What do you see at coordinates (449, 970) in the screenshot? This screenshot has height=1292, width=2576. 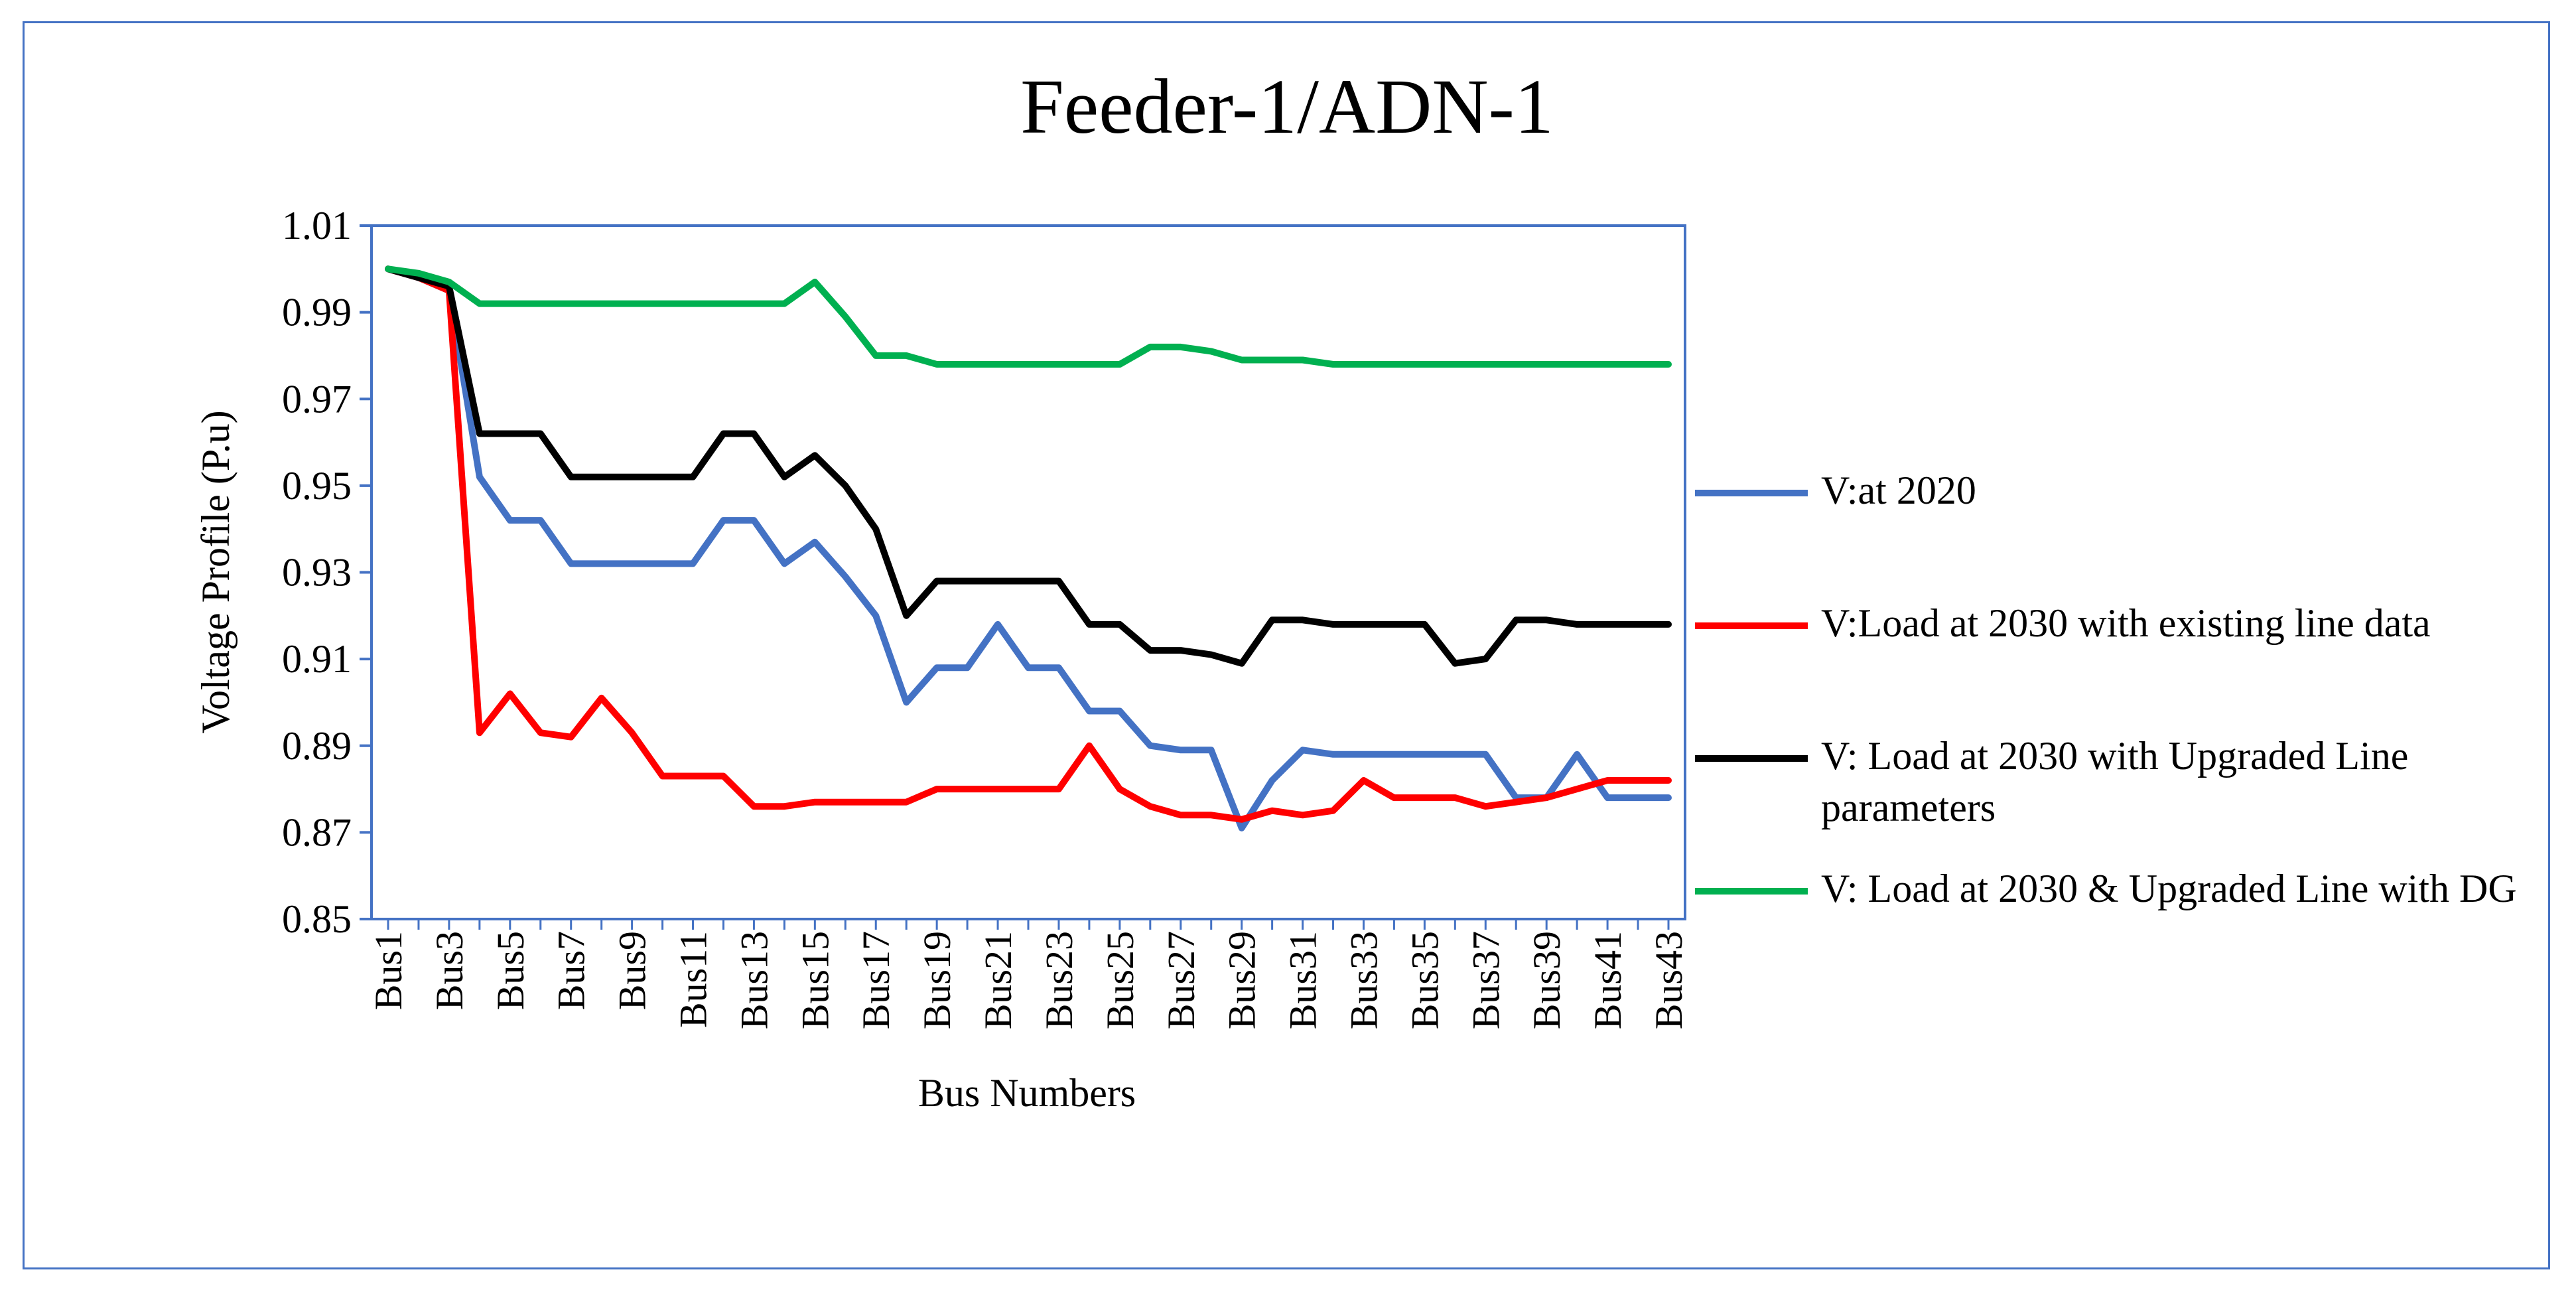 I see `x-tick-label: Bus3` at bounding box center [449, 970].